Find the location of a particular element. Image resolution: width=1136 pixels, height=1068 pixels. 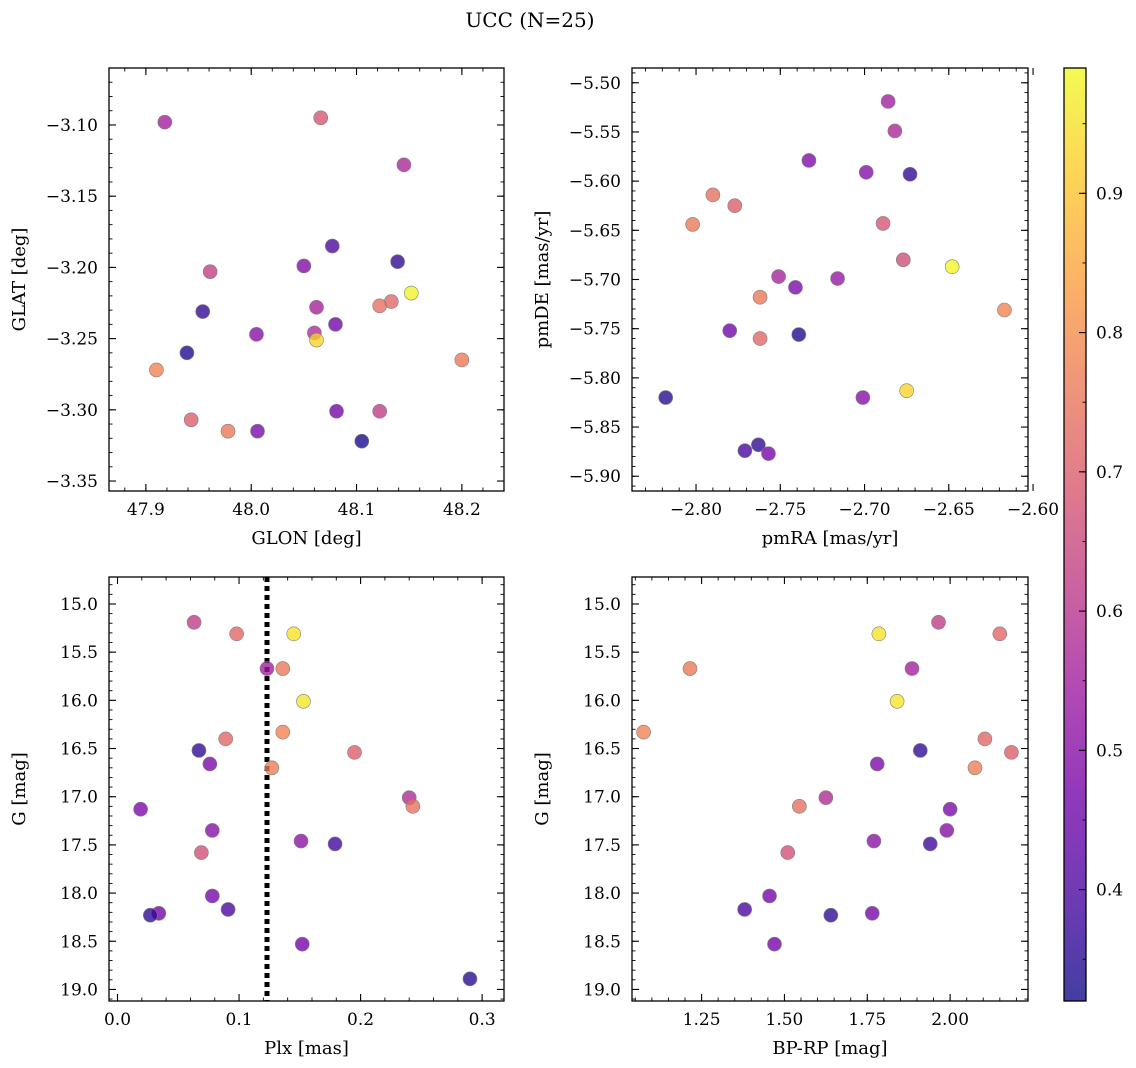

x-tick-label: −2.70 is located at coordinates (864, 510).